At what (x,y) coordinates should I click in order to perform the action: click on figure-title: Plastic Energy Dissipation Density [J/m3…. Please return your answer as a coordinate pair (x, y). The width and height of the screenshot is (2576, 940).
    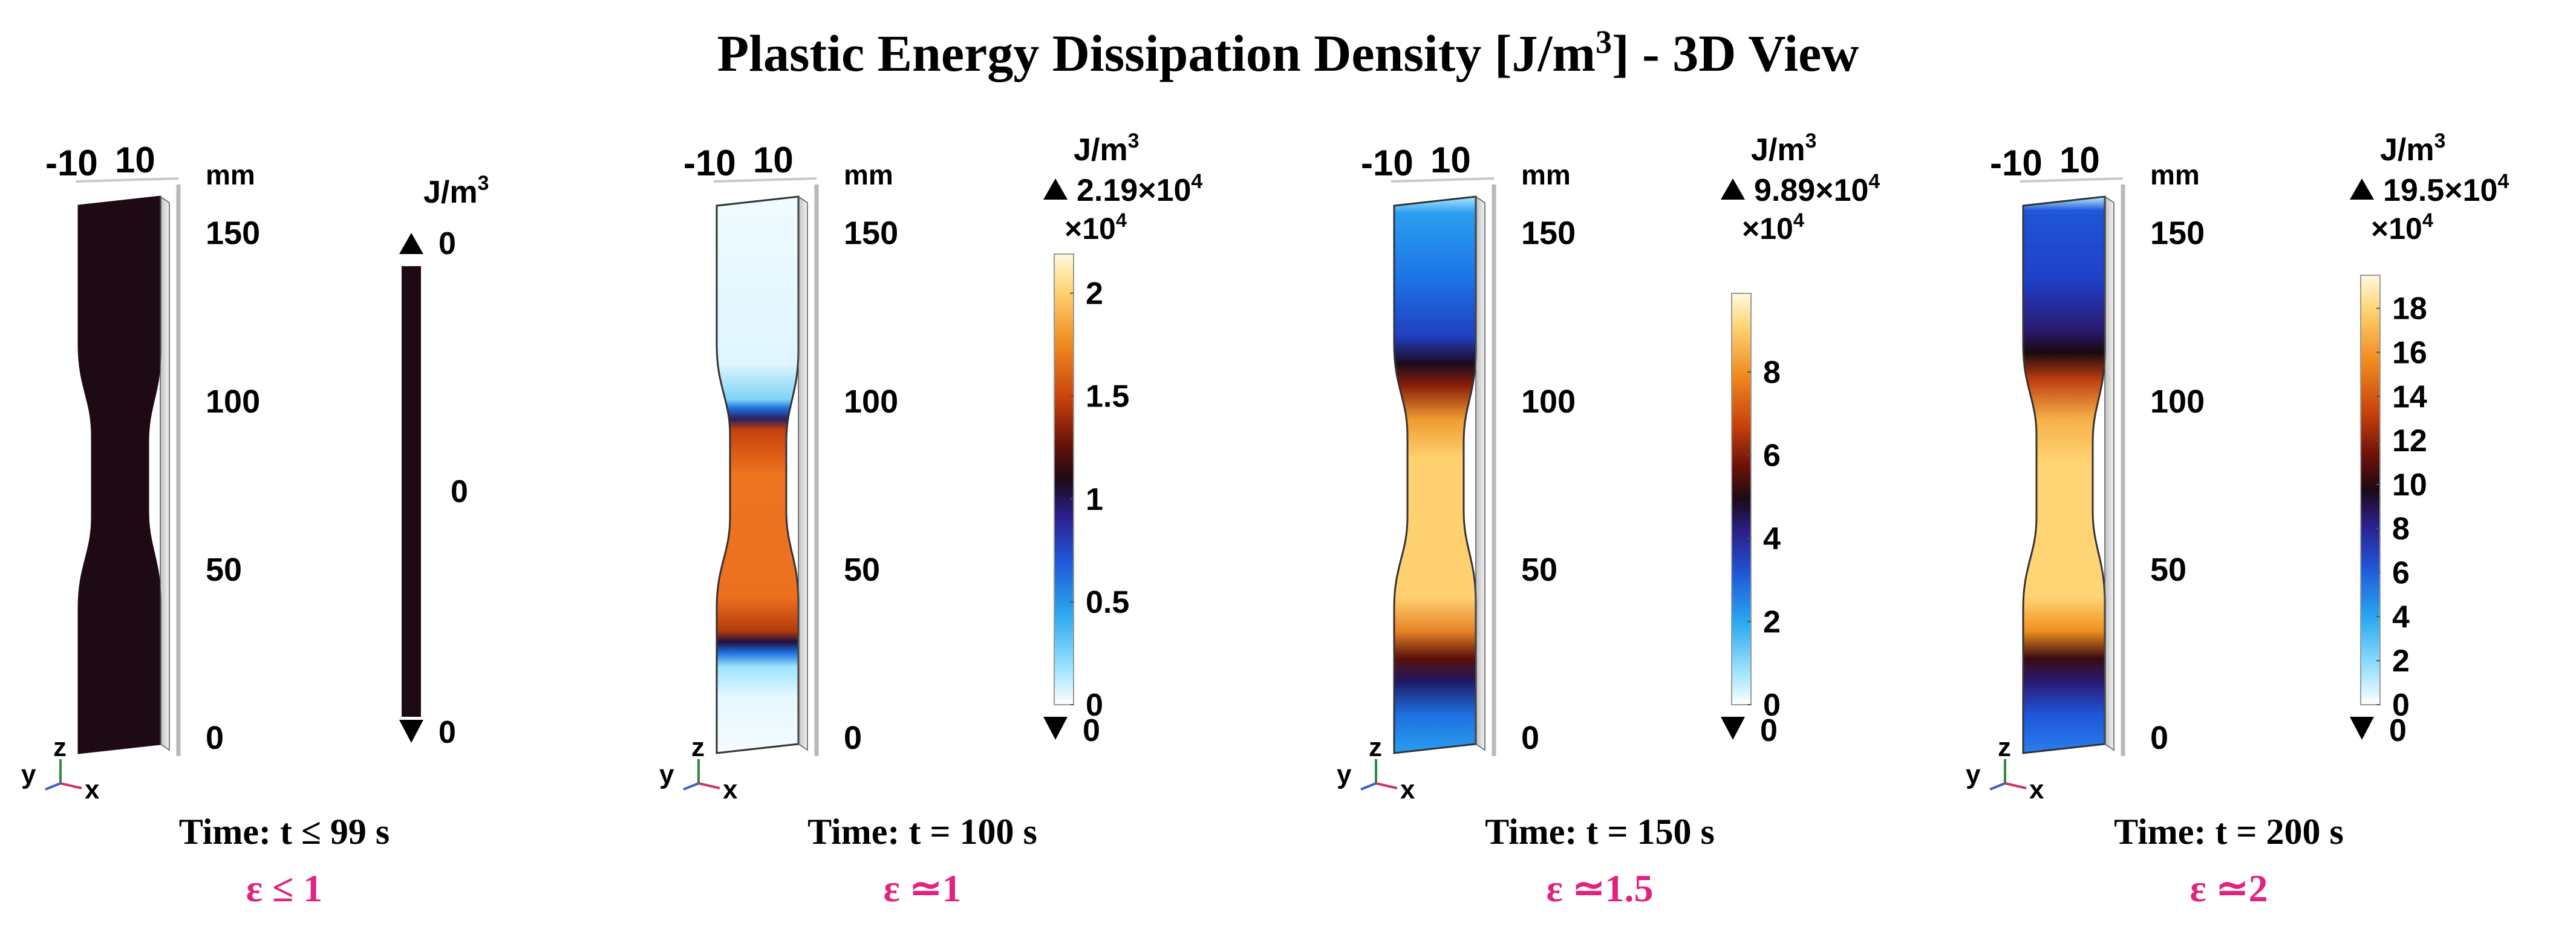
    Looking at the image, I should click on (1288, 53).